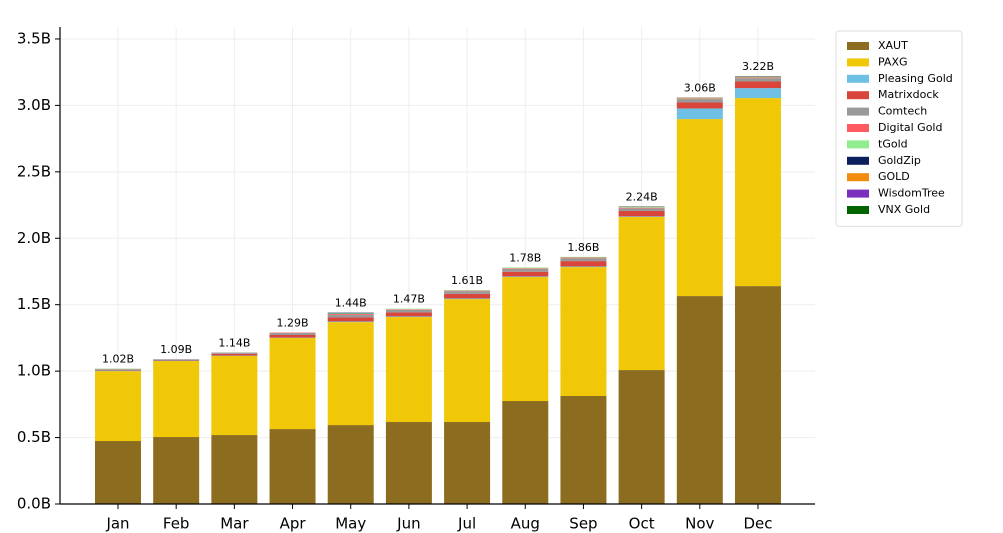 Image resolution: width=1003 pixels, height=533 pixels. Describe the element at coordinates (176, 524) in the screenshot. I see `x-tick-label: Feb` at that location.